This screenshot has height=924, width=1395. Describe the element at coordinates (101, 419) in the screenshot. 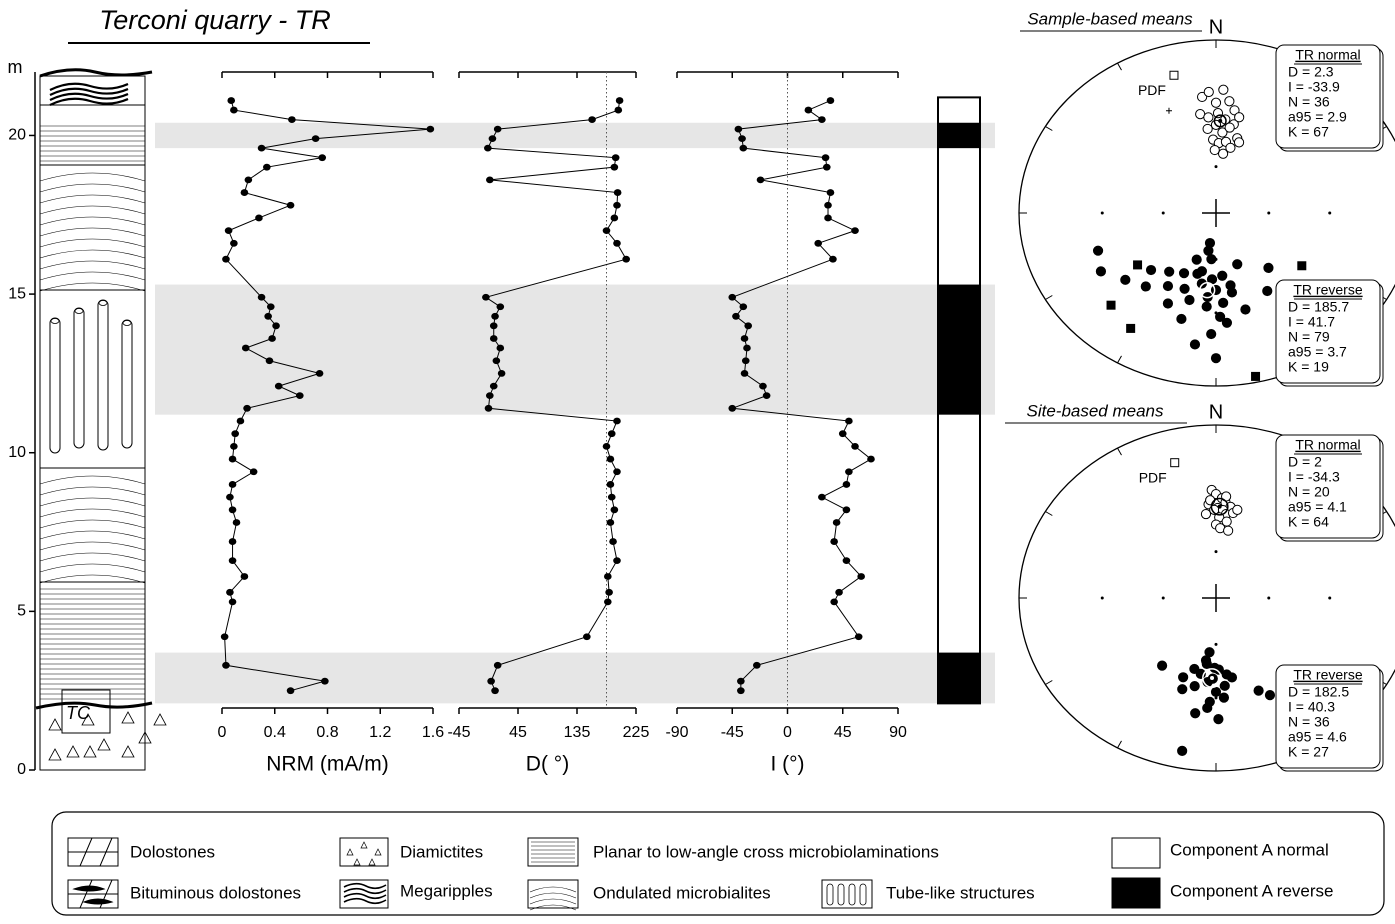

I see `strat-column` at that location.